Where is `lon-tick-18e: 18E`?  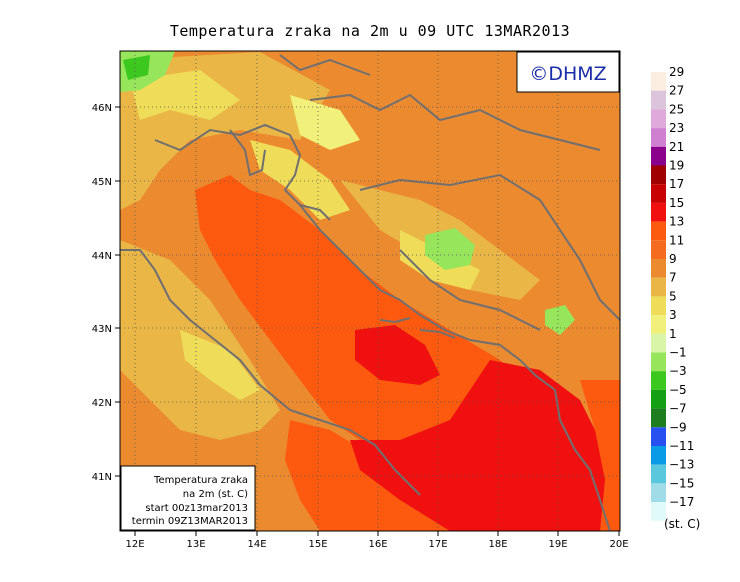
lon-tick-18e: 18E is located at coordinates (497, 544).